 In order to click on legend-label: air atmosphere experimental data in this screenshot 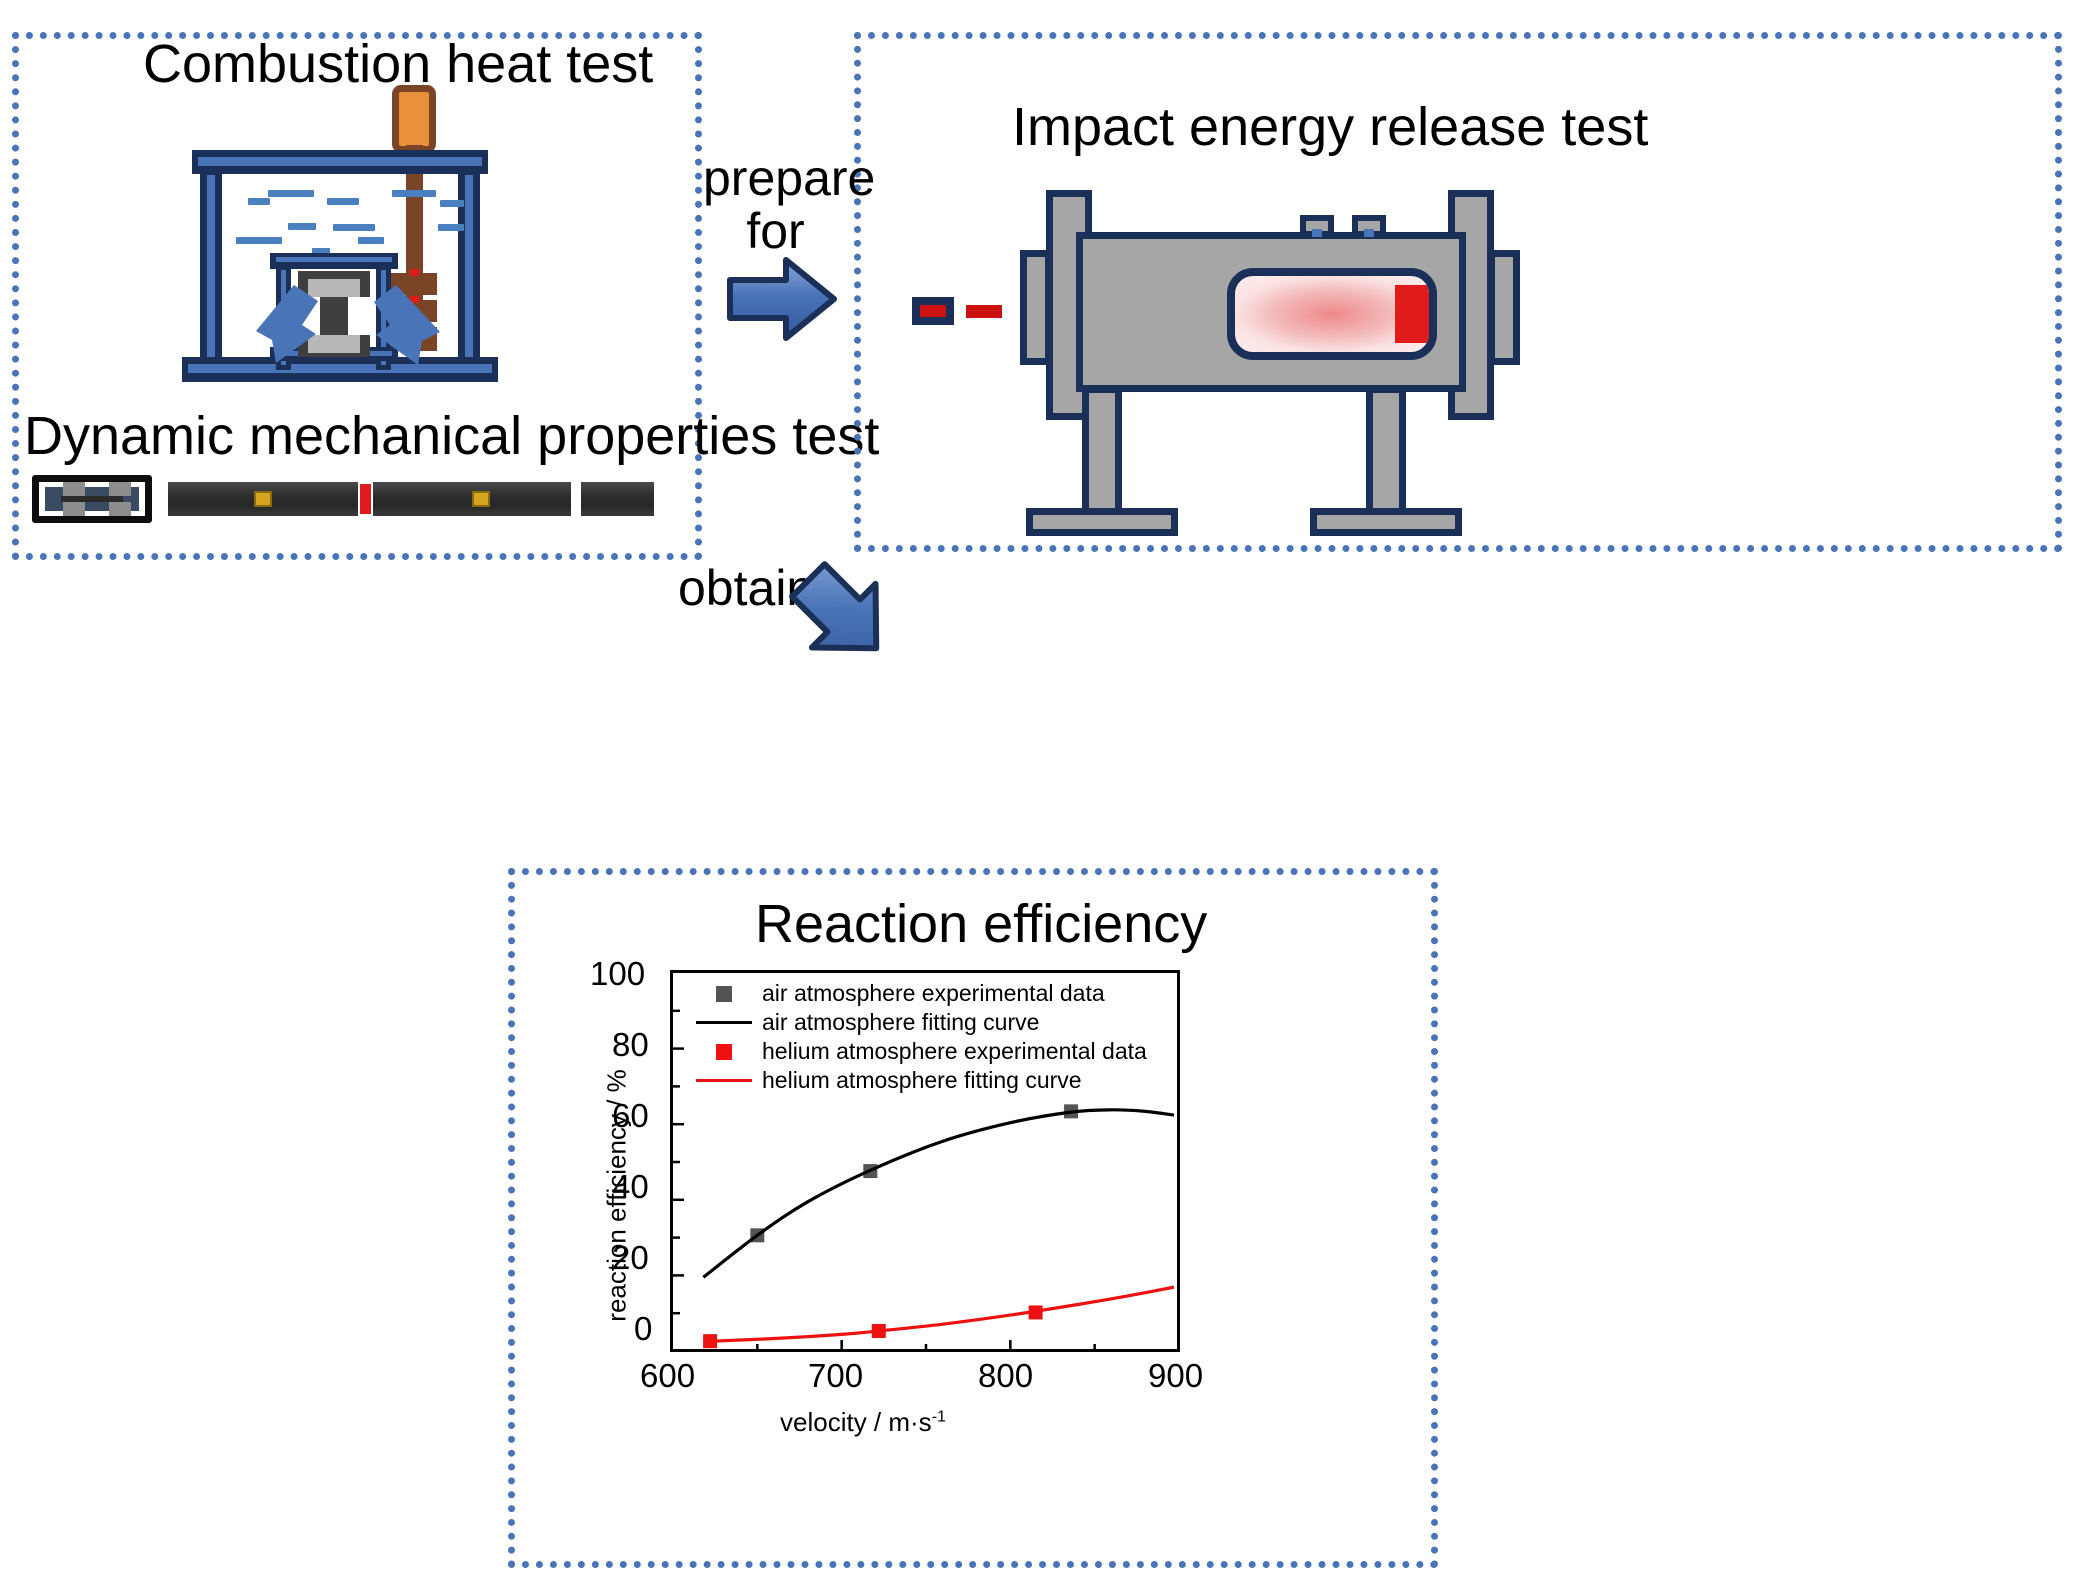, I will do `click(933, 993)`.